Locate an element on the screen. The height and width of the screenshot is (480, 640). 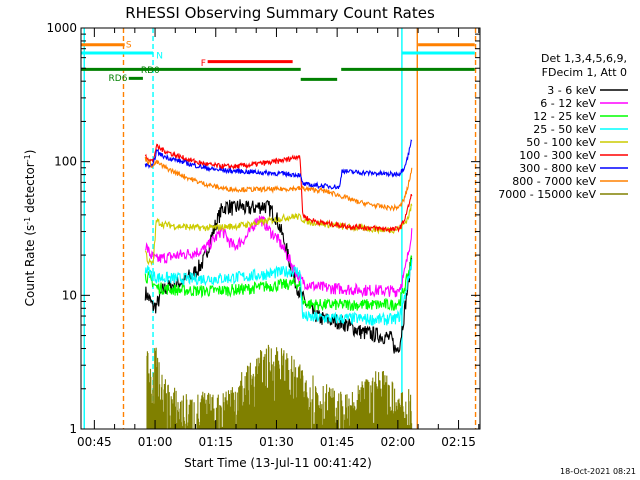
flag-label-s: S is located at coordinates (129, 45).